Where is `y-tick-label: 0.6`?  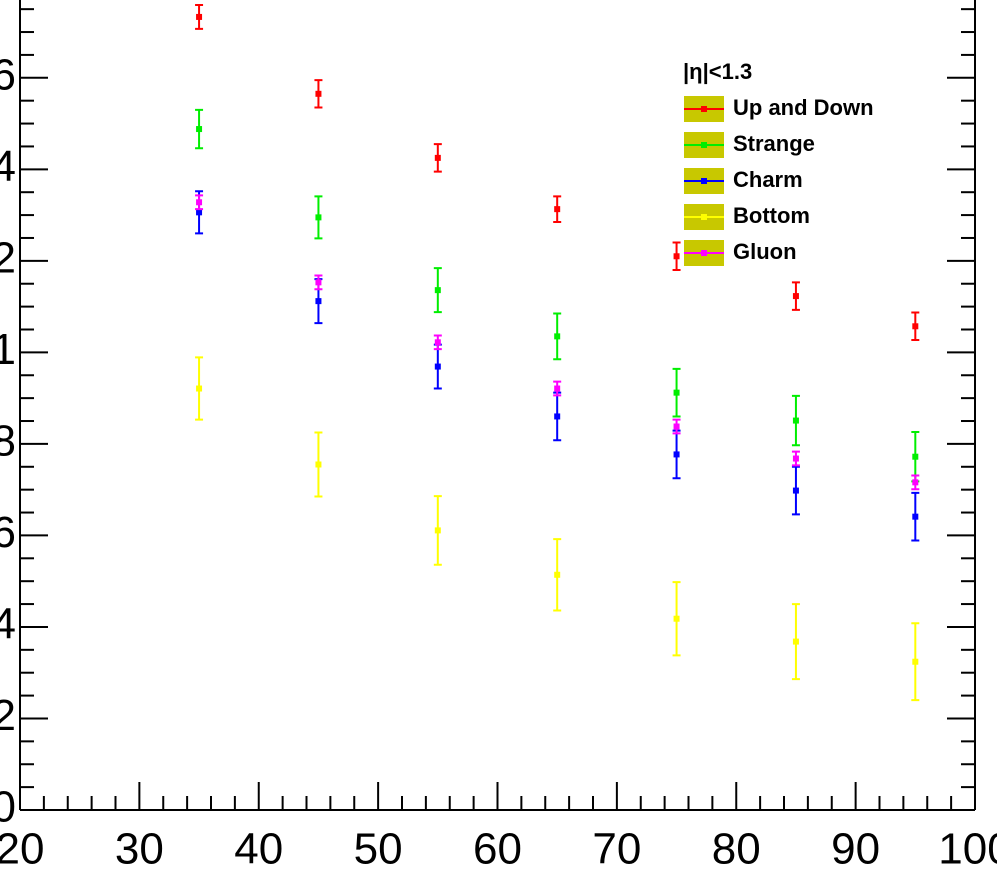 y-tick-label: 0.6 is located at coordinates (8, 532).